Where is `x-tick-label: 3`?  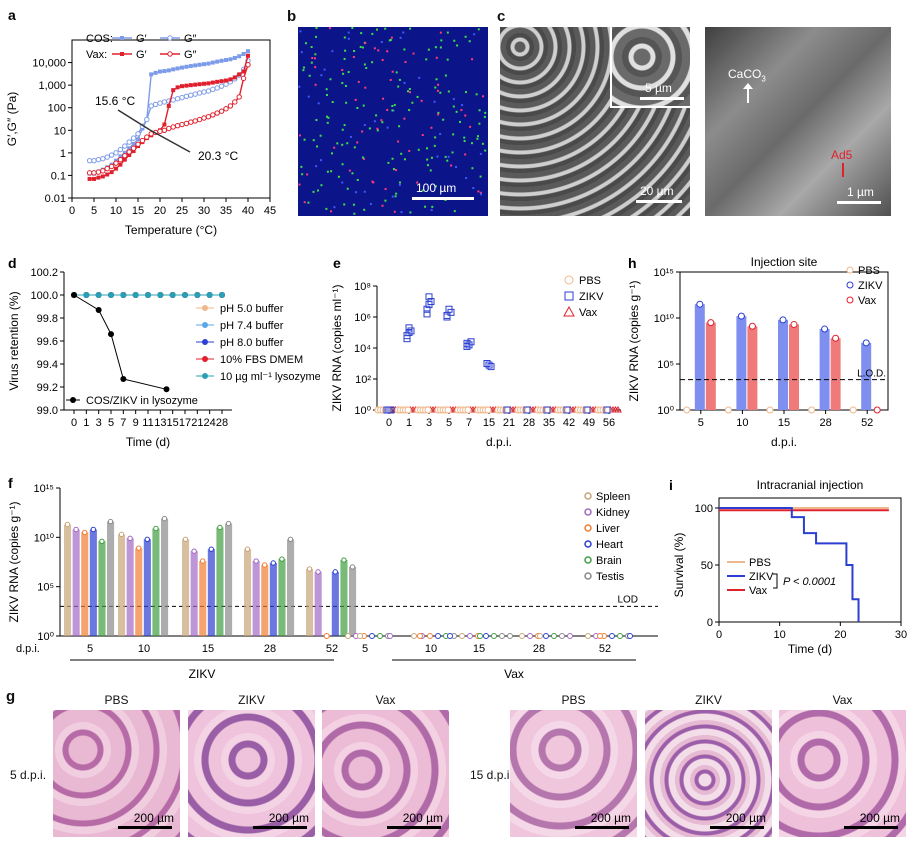
x-tick-label: 3 is located at coordinates (99, 423).